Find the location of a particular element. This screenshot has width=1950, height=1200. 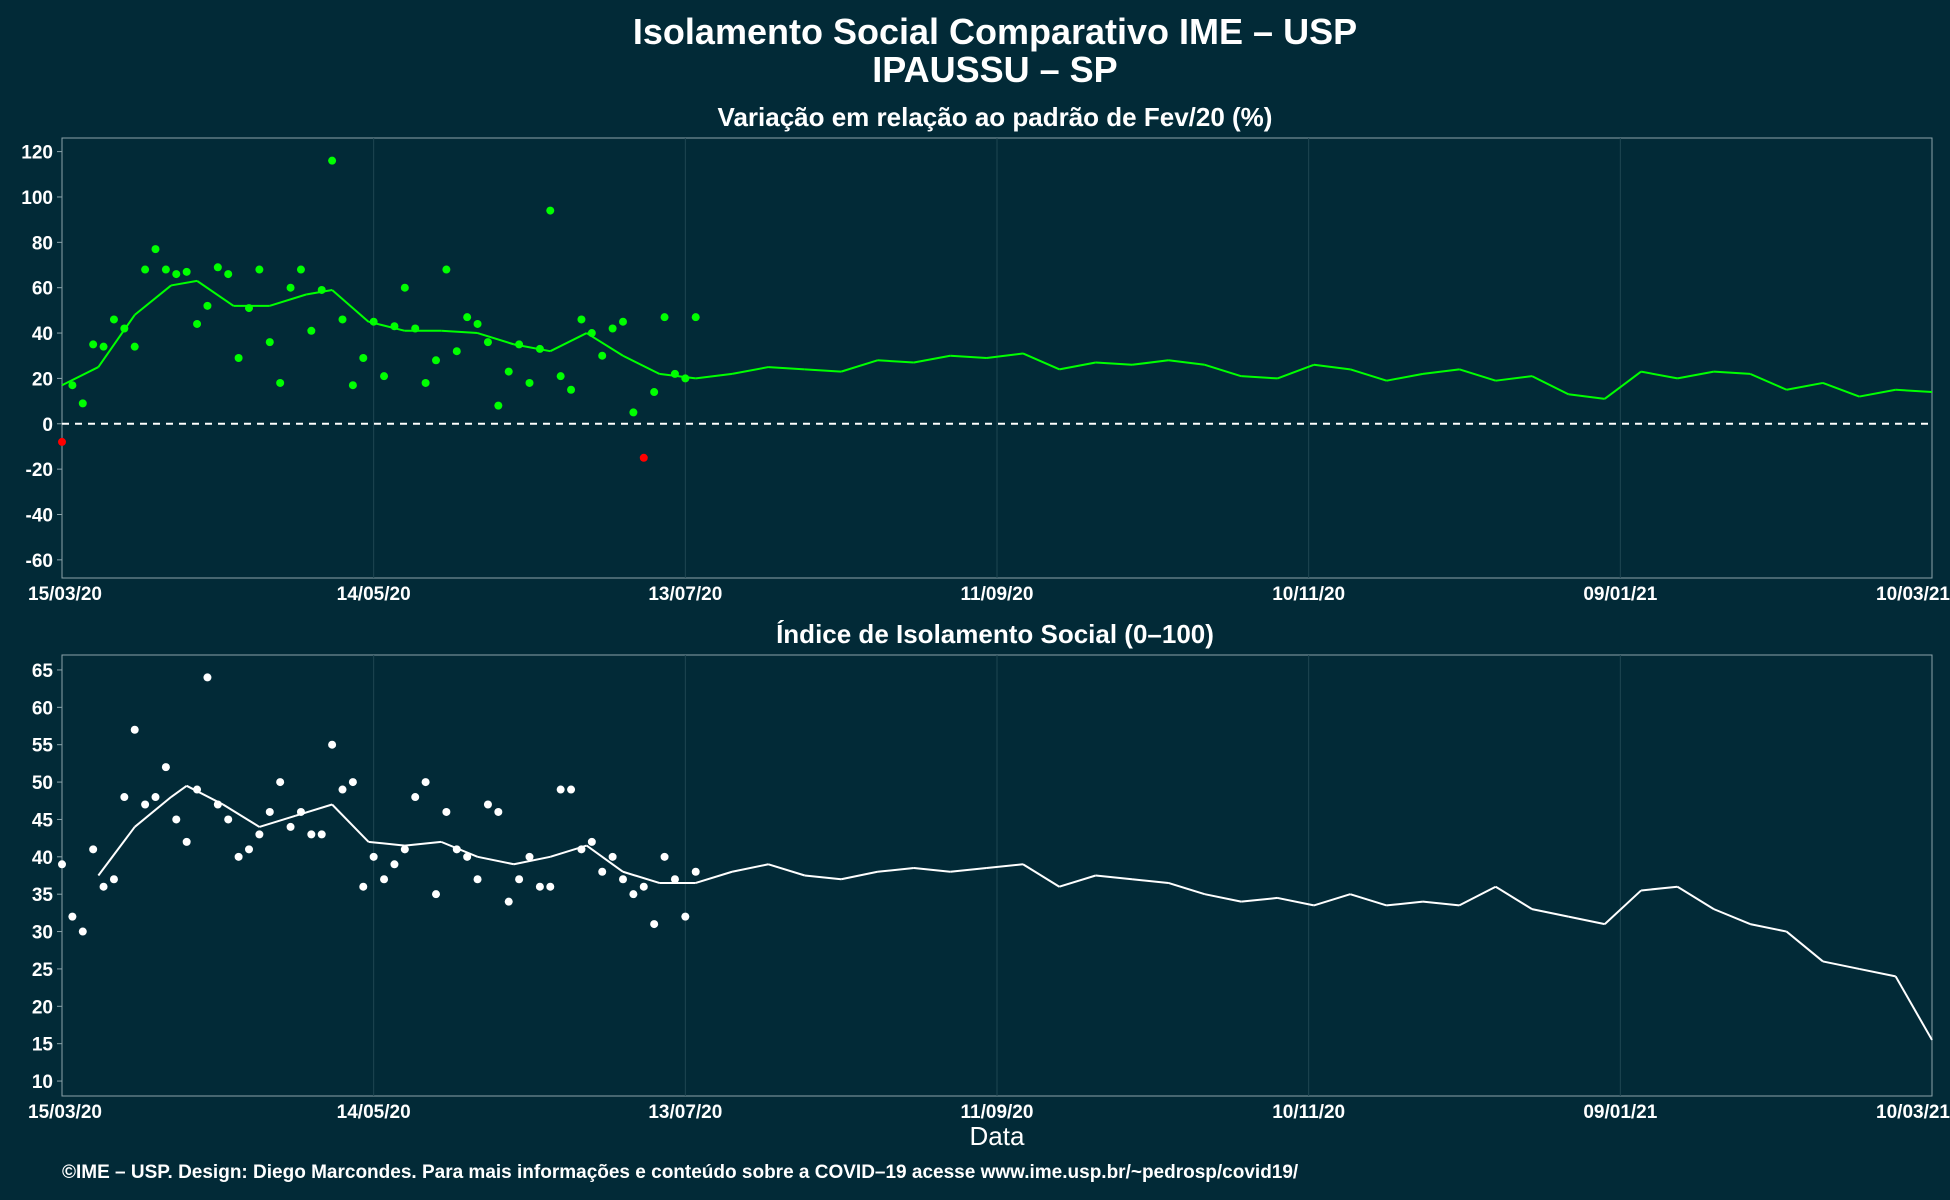

main-title-line2: IPAUSSU – SP is located at coordinates (994, 69).